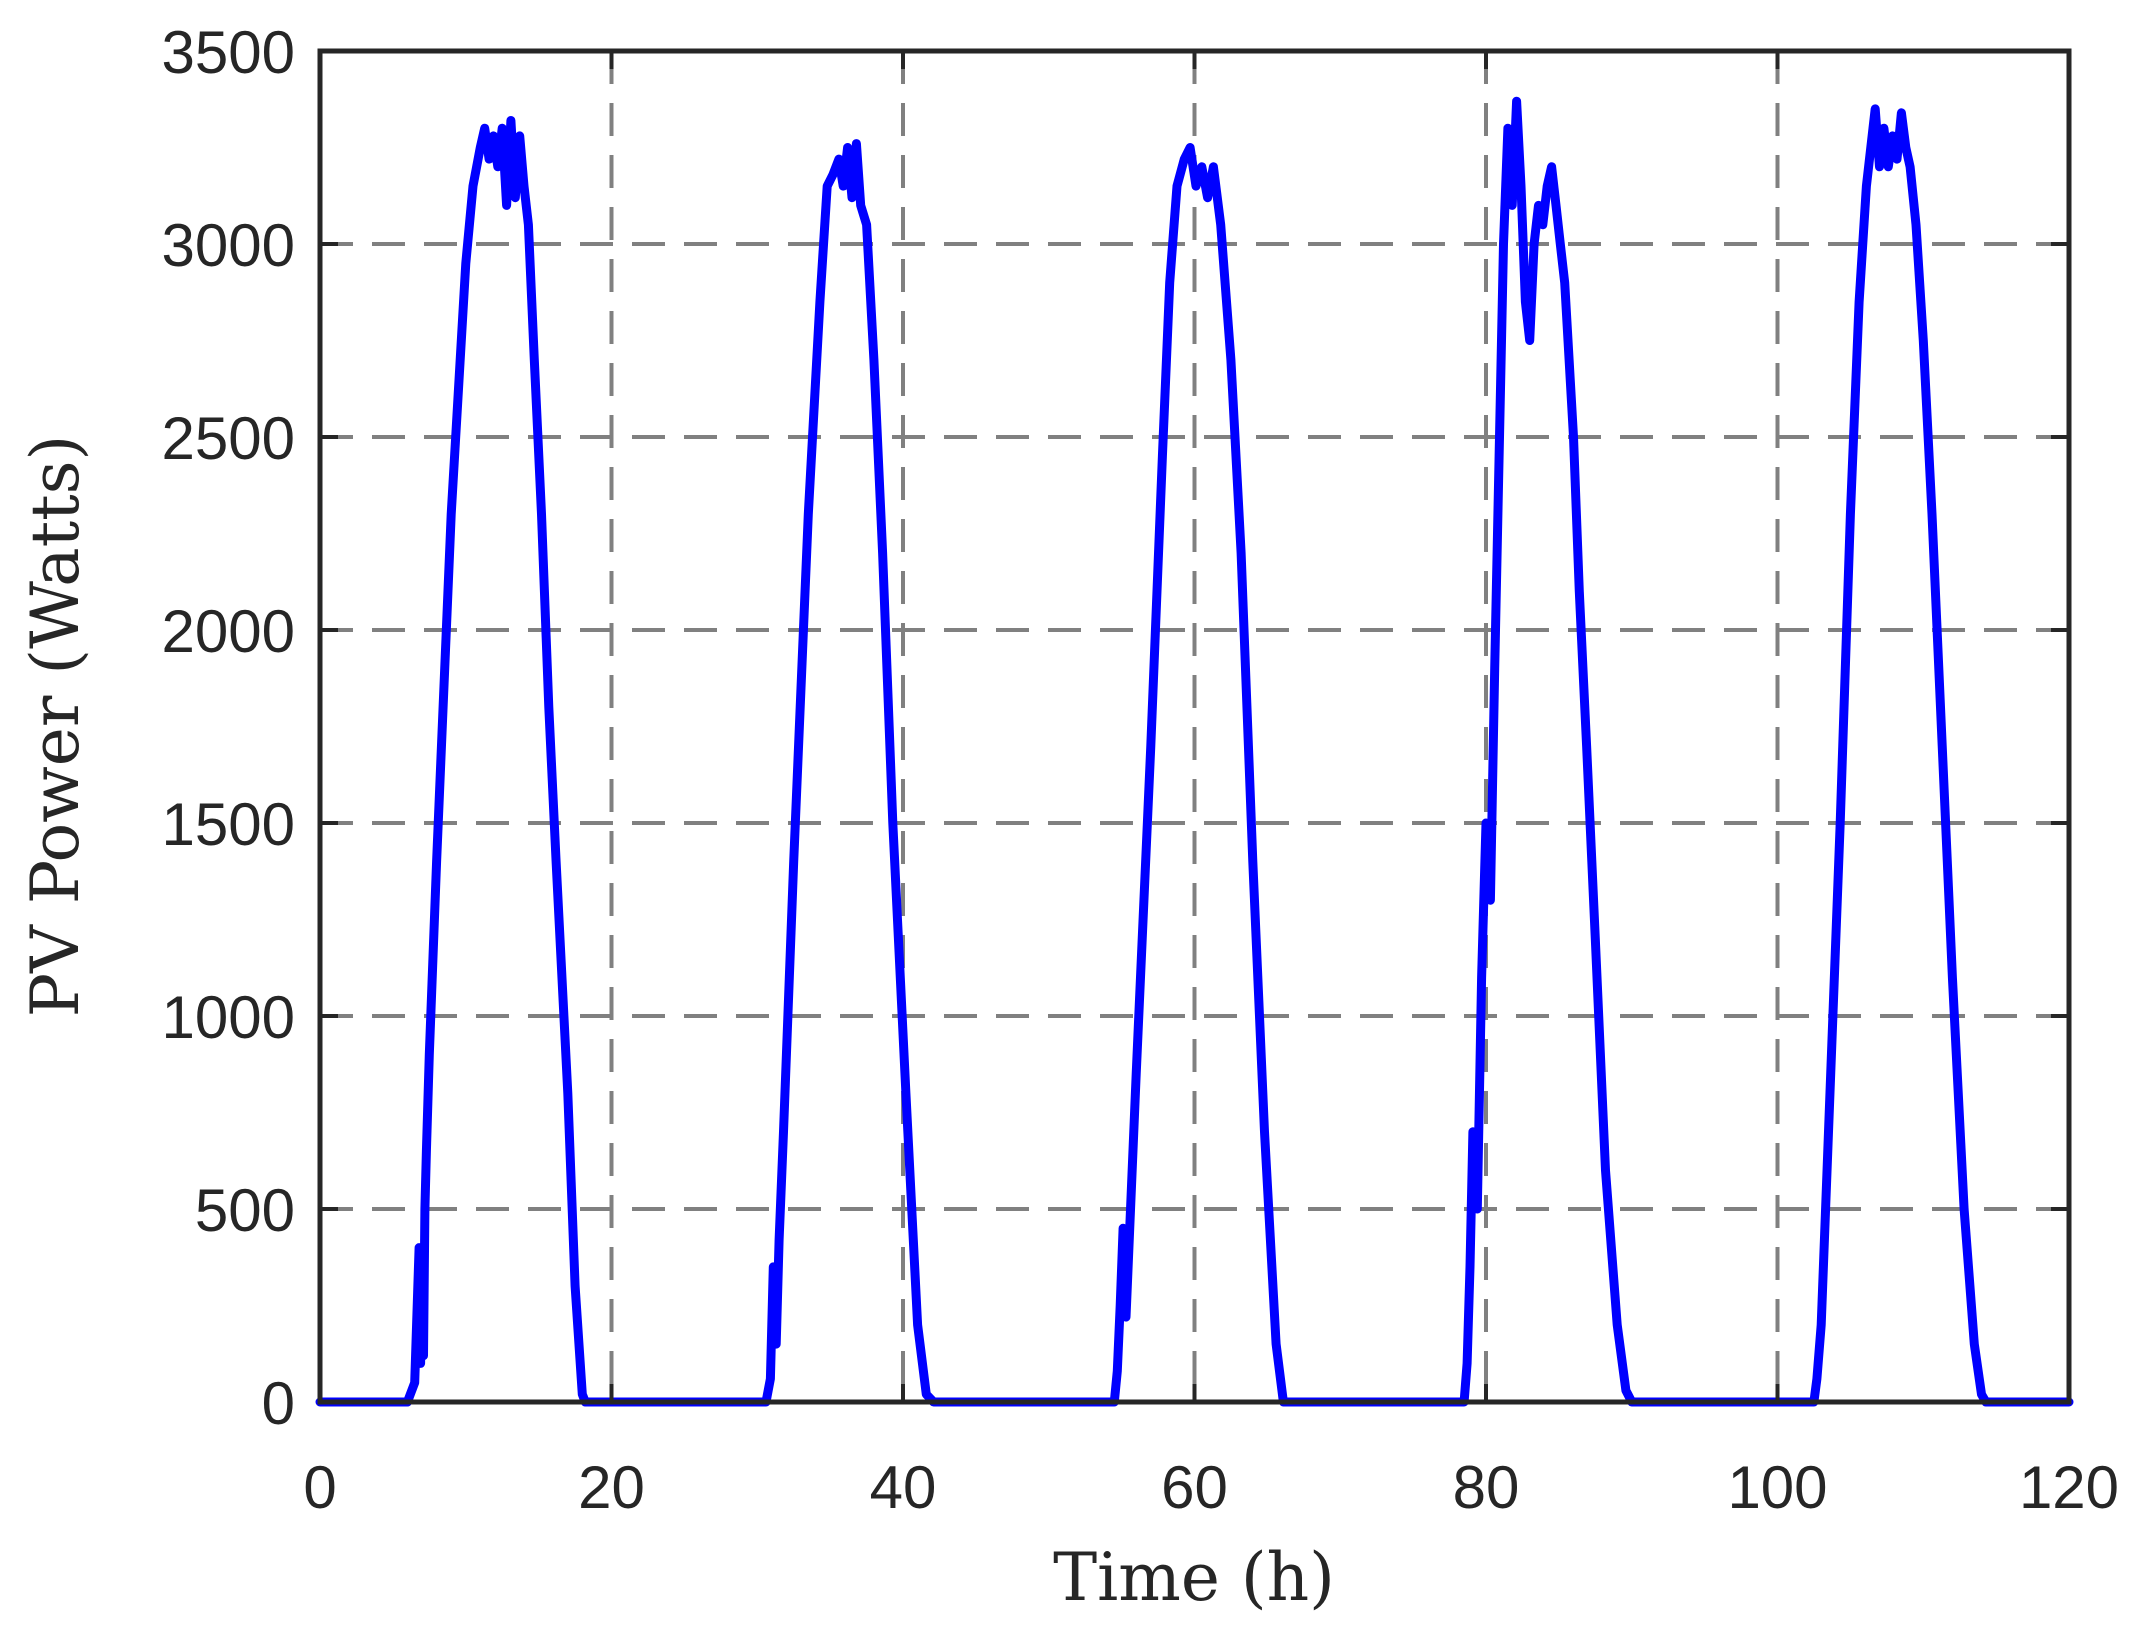  I want to click on x-tick-label: 120, so click(2069, 1487).